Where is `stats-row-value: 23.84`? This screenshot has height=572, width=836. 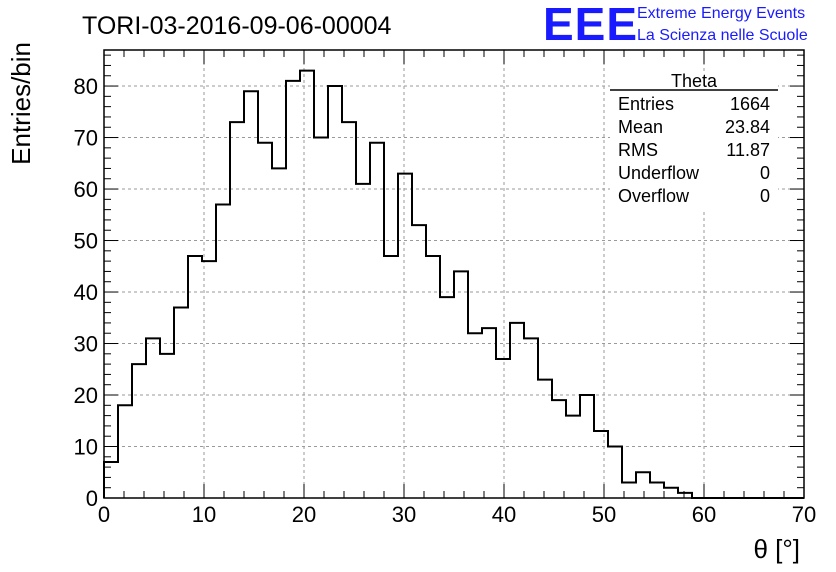
stats-row-value: 23.84 is located at coordinates (747, 127).